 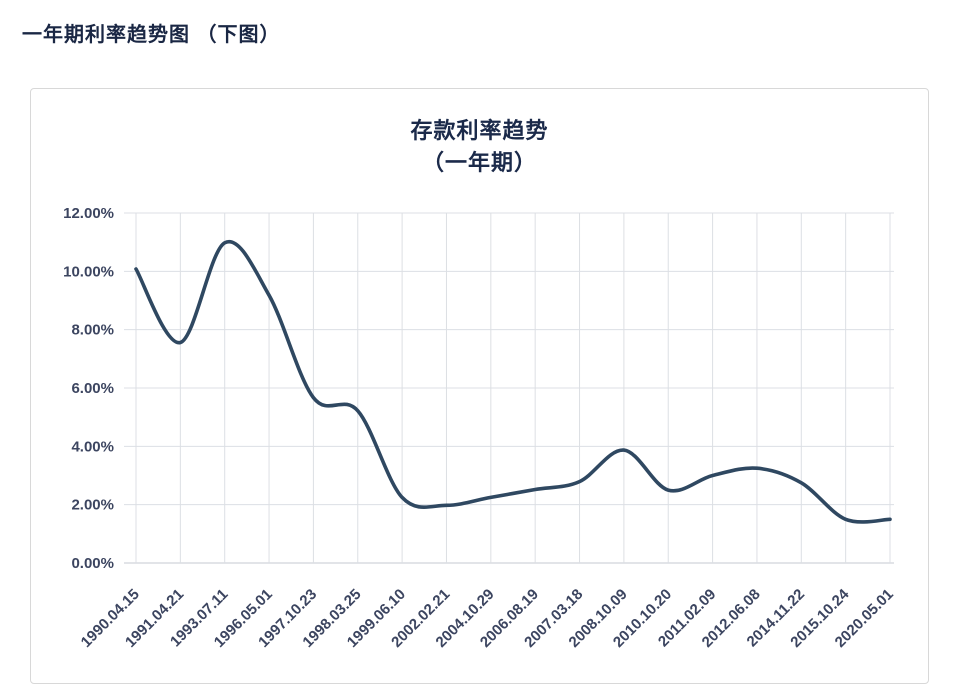 I want to click on y-axis-label: 8.00%, so click(x=92, y=329).